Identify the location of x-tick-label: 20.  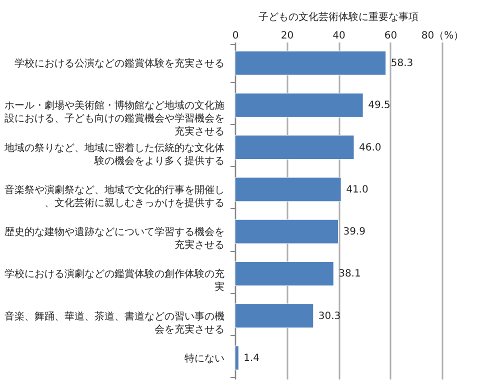
(287, 36).